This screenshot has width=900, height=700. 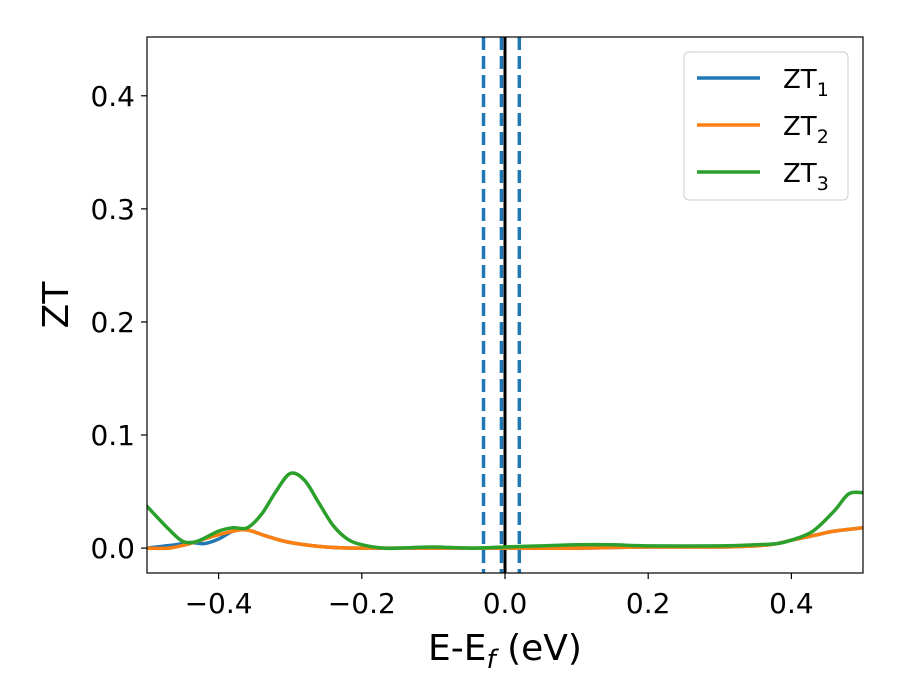 What do you see at coordinates (648, 603) in the screenshot?
I see `x-tick-label: 0.2` at bounding box center [648, 603].